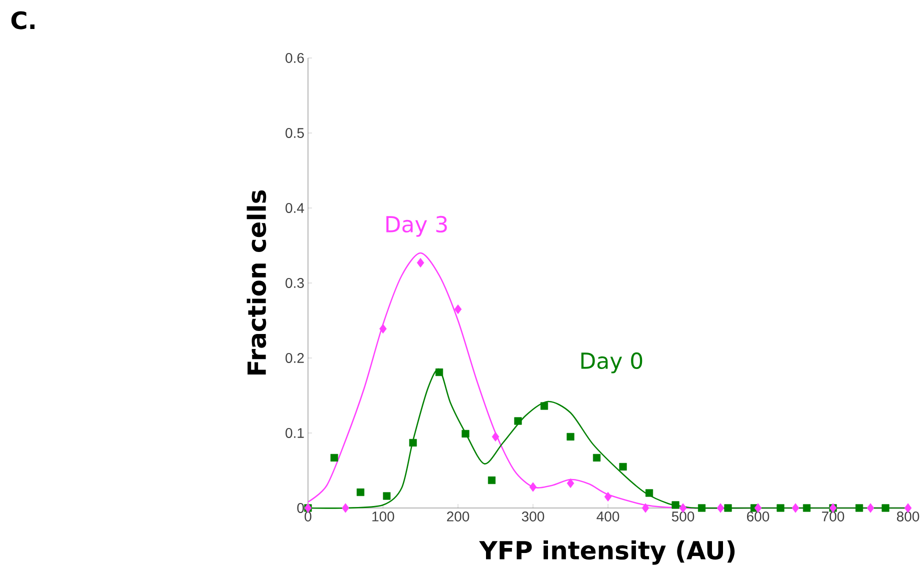 The width and height of the screenshot is (923, 571). What do you see at coordinates (416, 226) in the screenshot?
I see `series-label: Day 3` at bounding box center [416, 226].